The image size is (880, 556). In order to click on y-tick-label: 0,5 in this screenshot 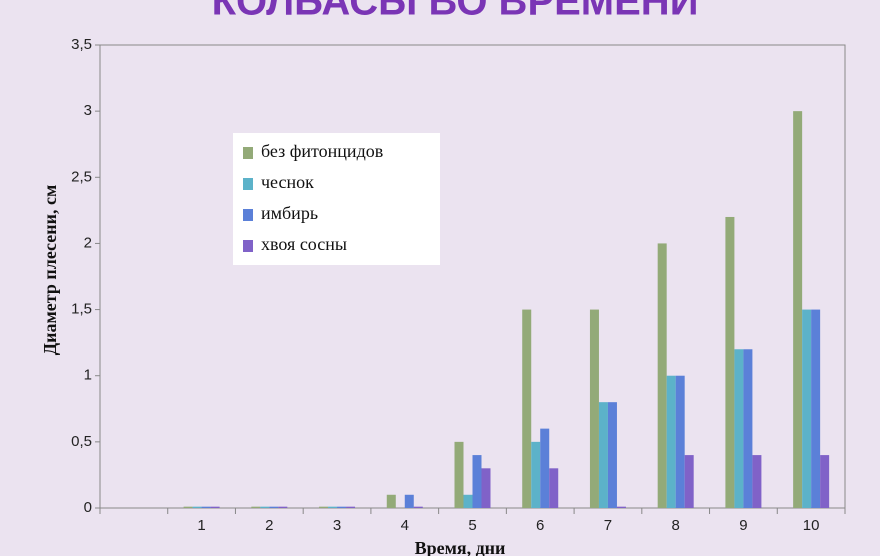, I will do `click(81, 441)`.